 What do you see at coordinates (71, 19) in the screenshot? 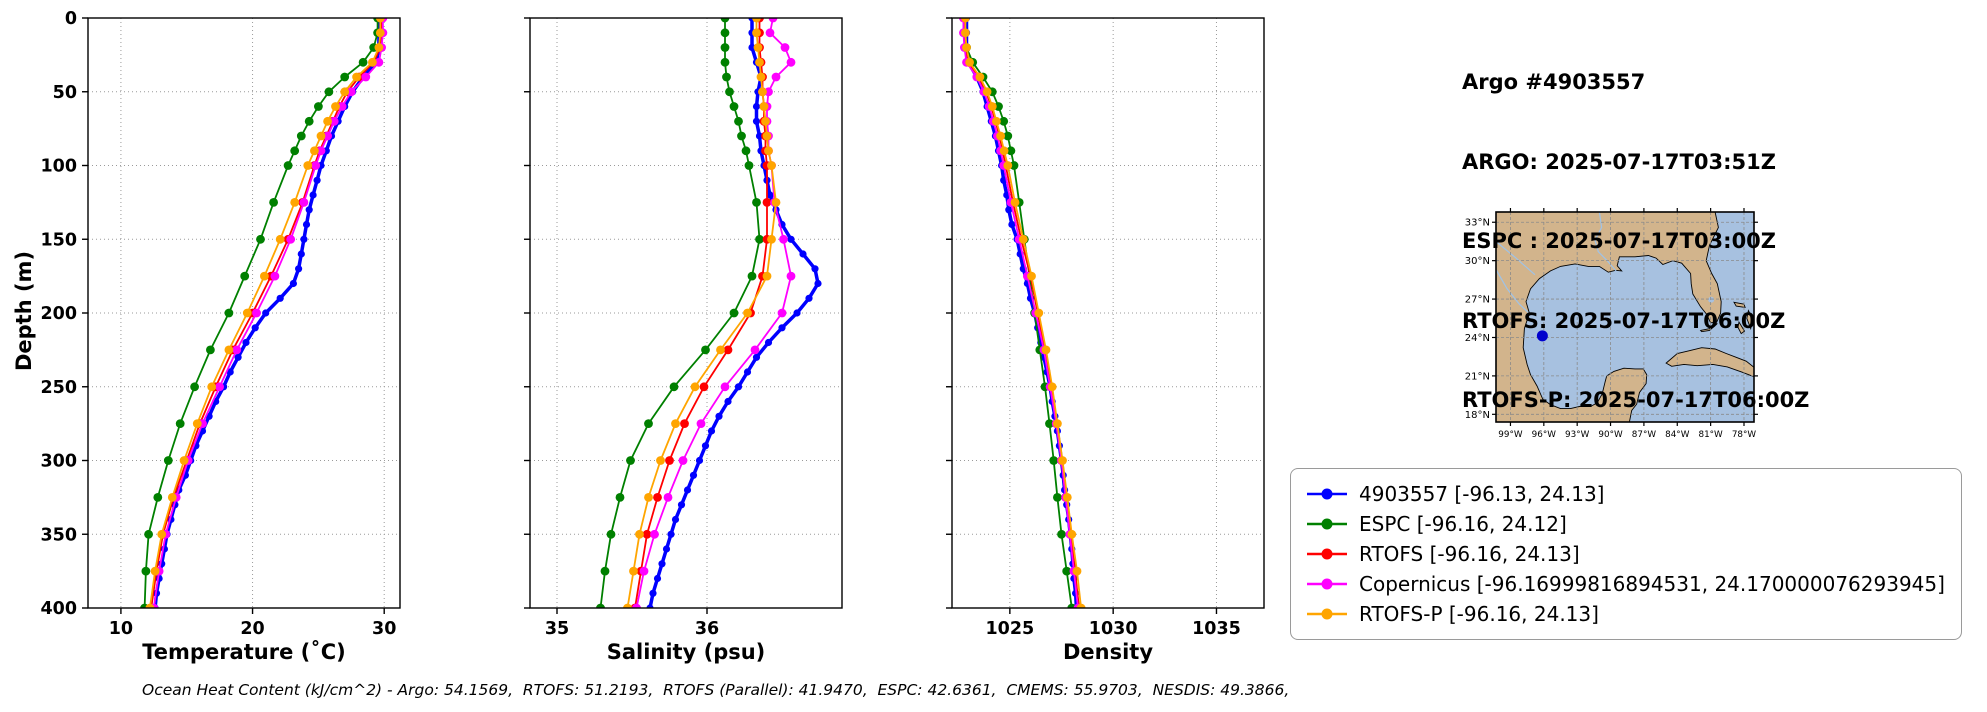
I see `svg-text: 0` at bounding box center [71, 19].